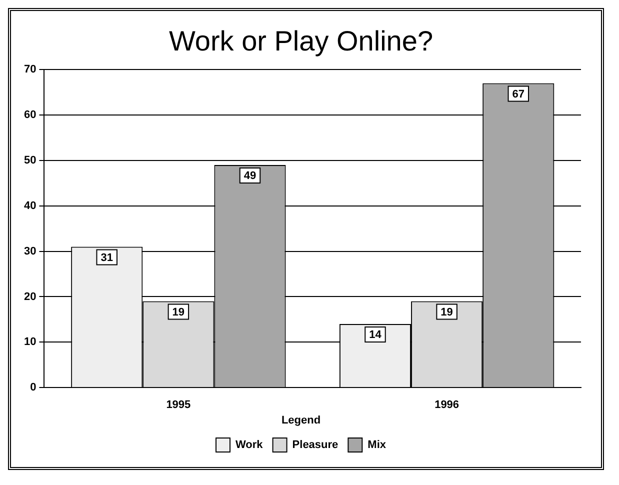  Describe the element at coordinates (518, 94) in the screenshot. I see `data-label: 67` at that location.